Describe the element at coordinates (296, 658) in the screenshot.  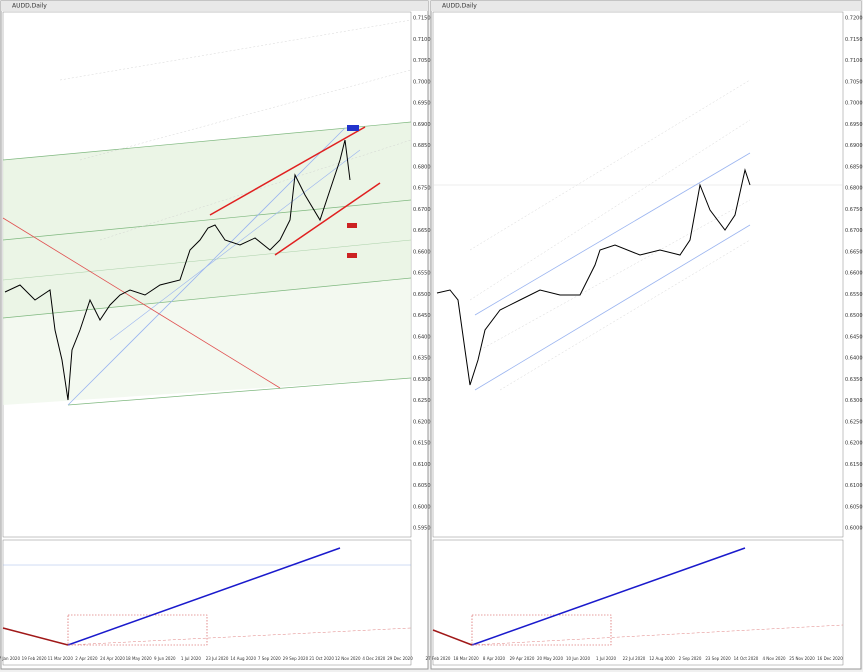
I see `date-label: 29 Sep 2020` at that location.